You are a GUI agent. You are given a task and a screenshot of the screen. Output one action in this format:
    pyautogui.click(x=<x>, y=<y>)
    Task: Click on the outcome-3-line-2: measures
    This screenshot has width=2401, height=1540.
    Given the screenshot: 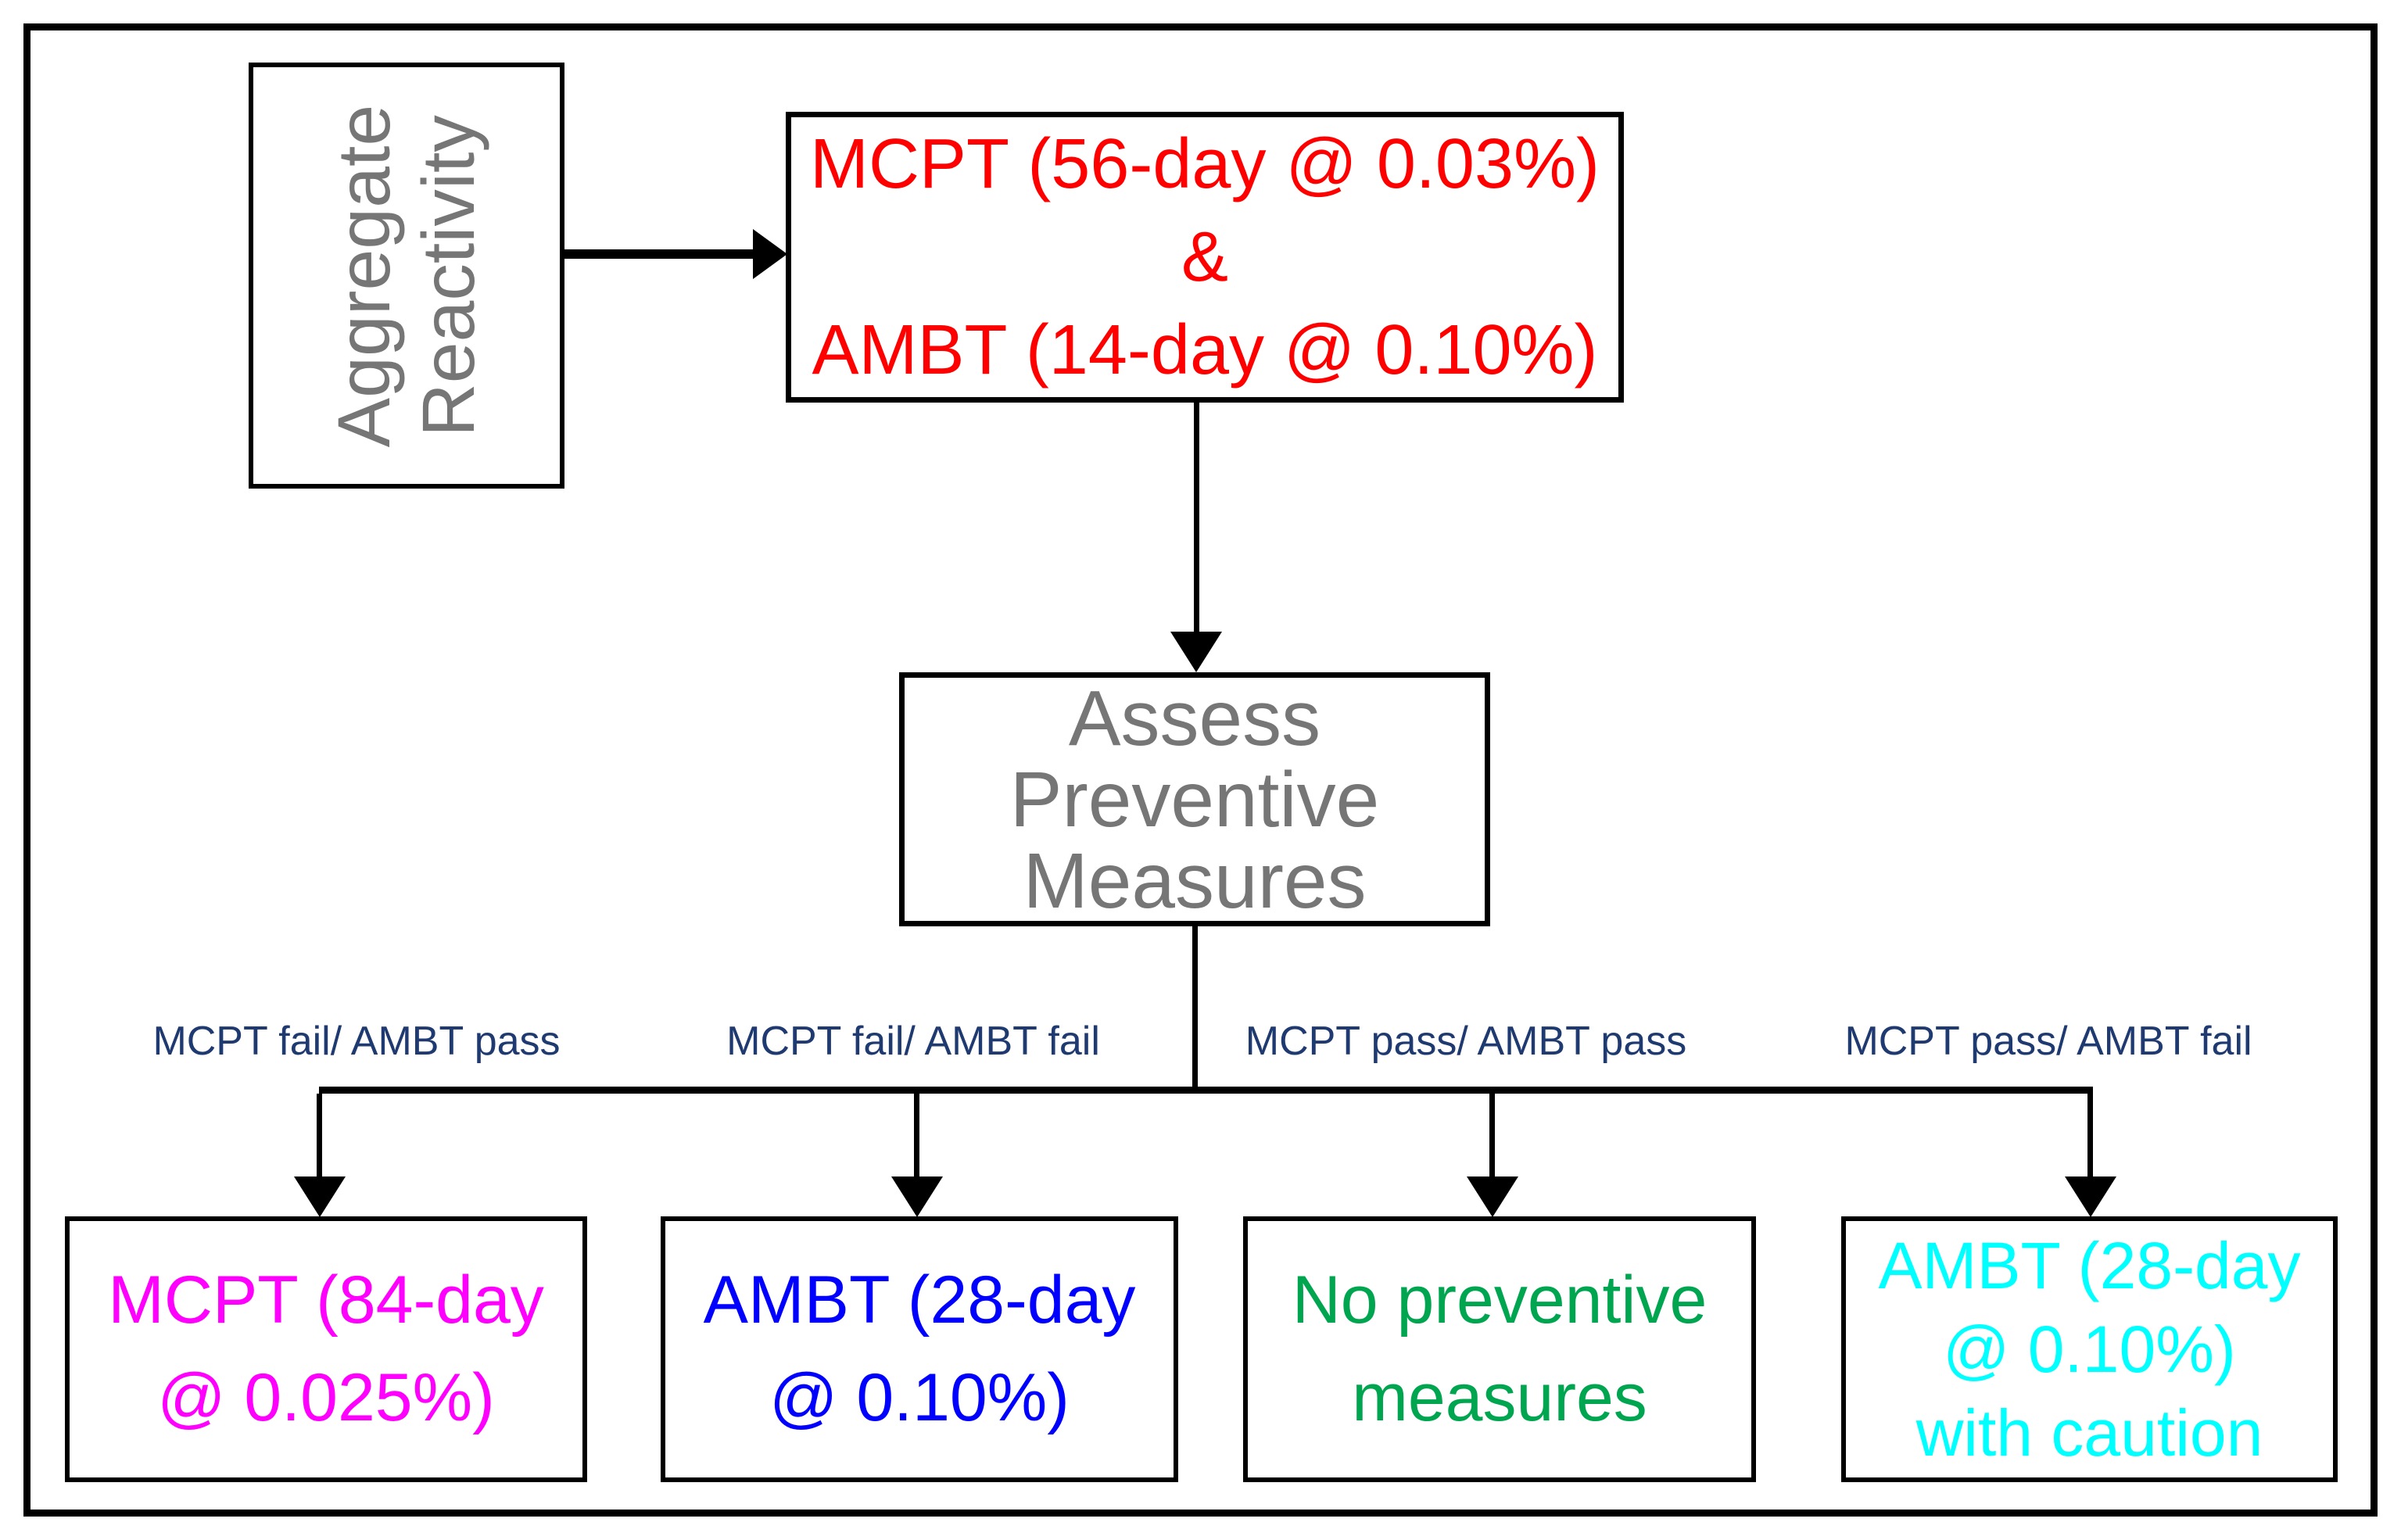 What is the action you would take?
    pyautogui.click(x=1500, y=1398)
    